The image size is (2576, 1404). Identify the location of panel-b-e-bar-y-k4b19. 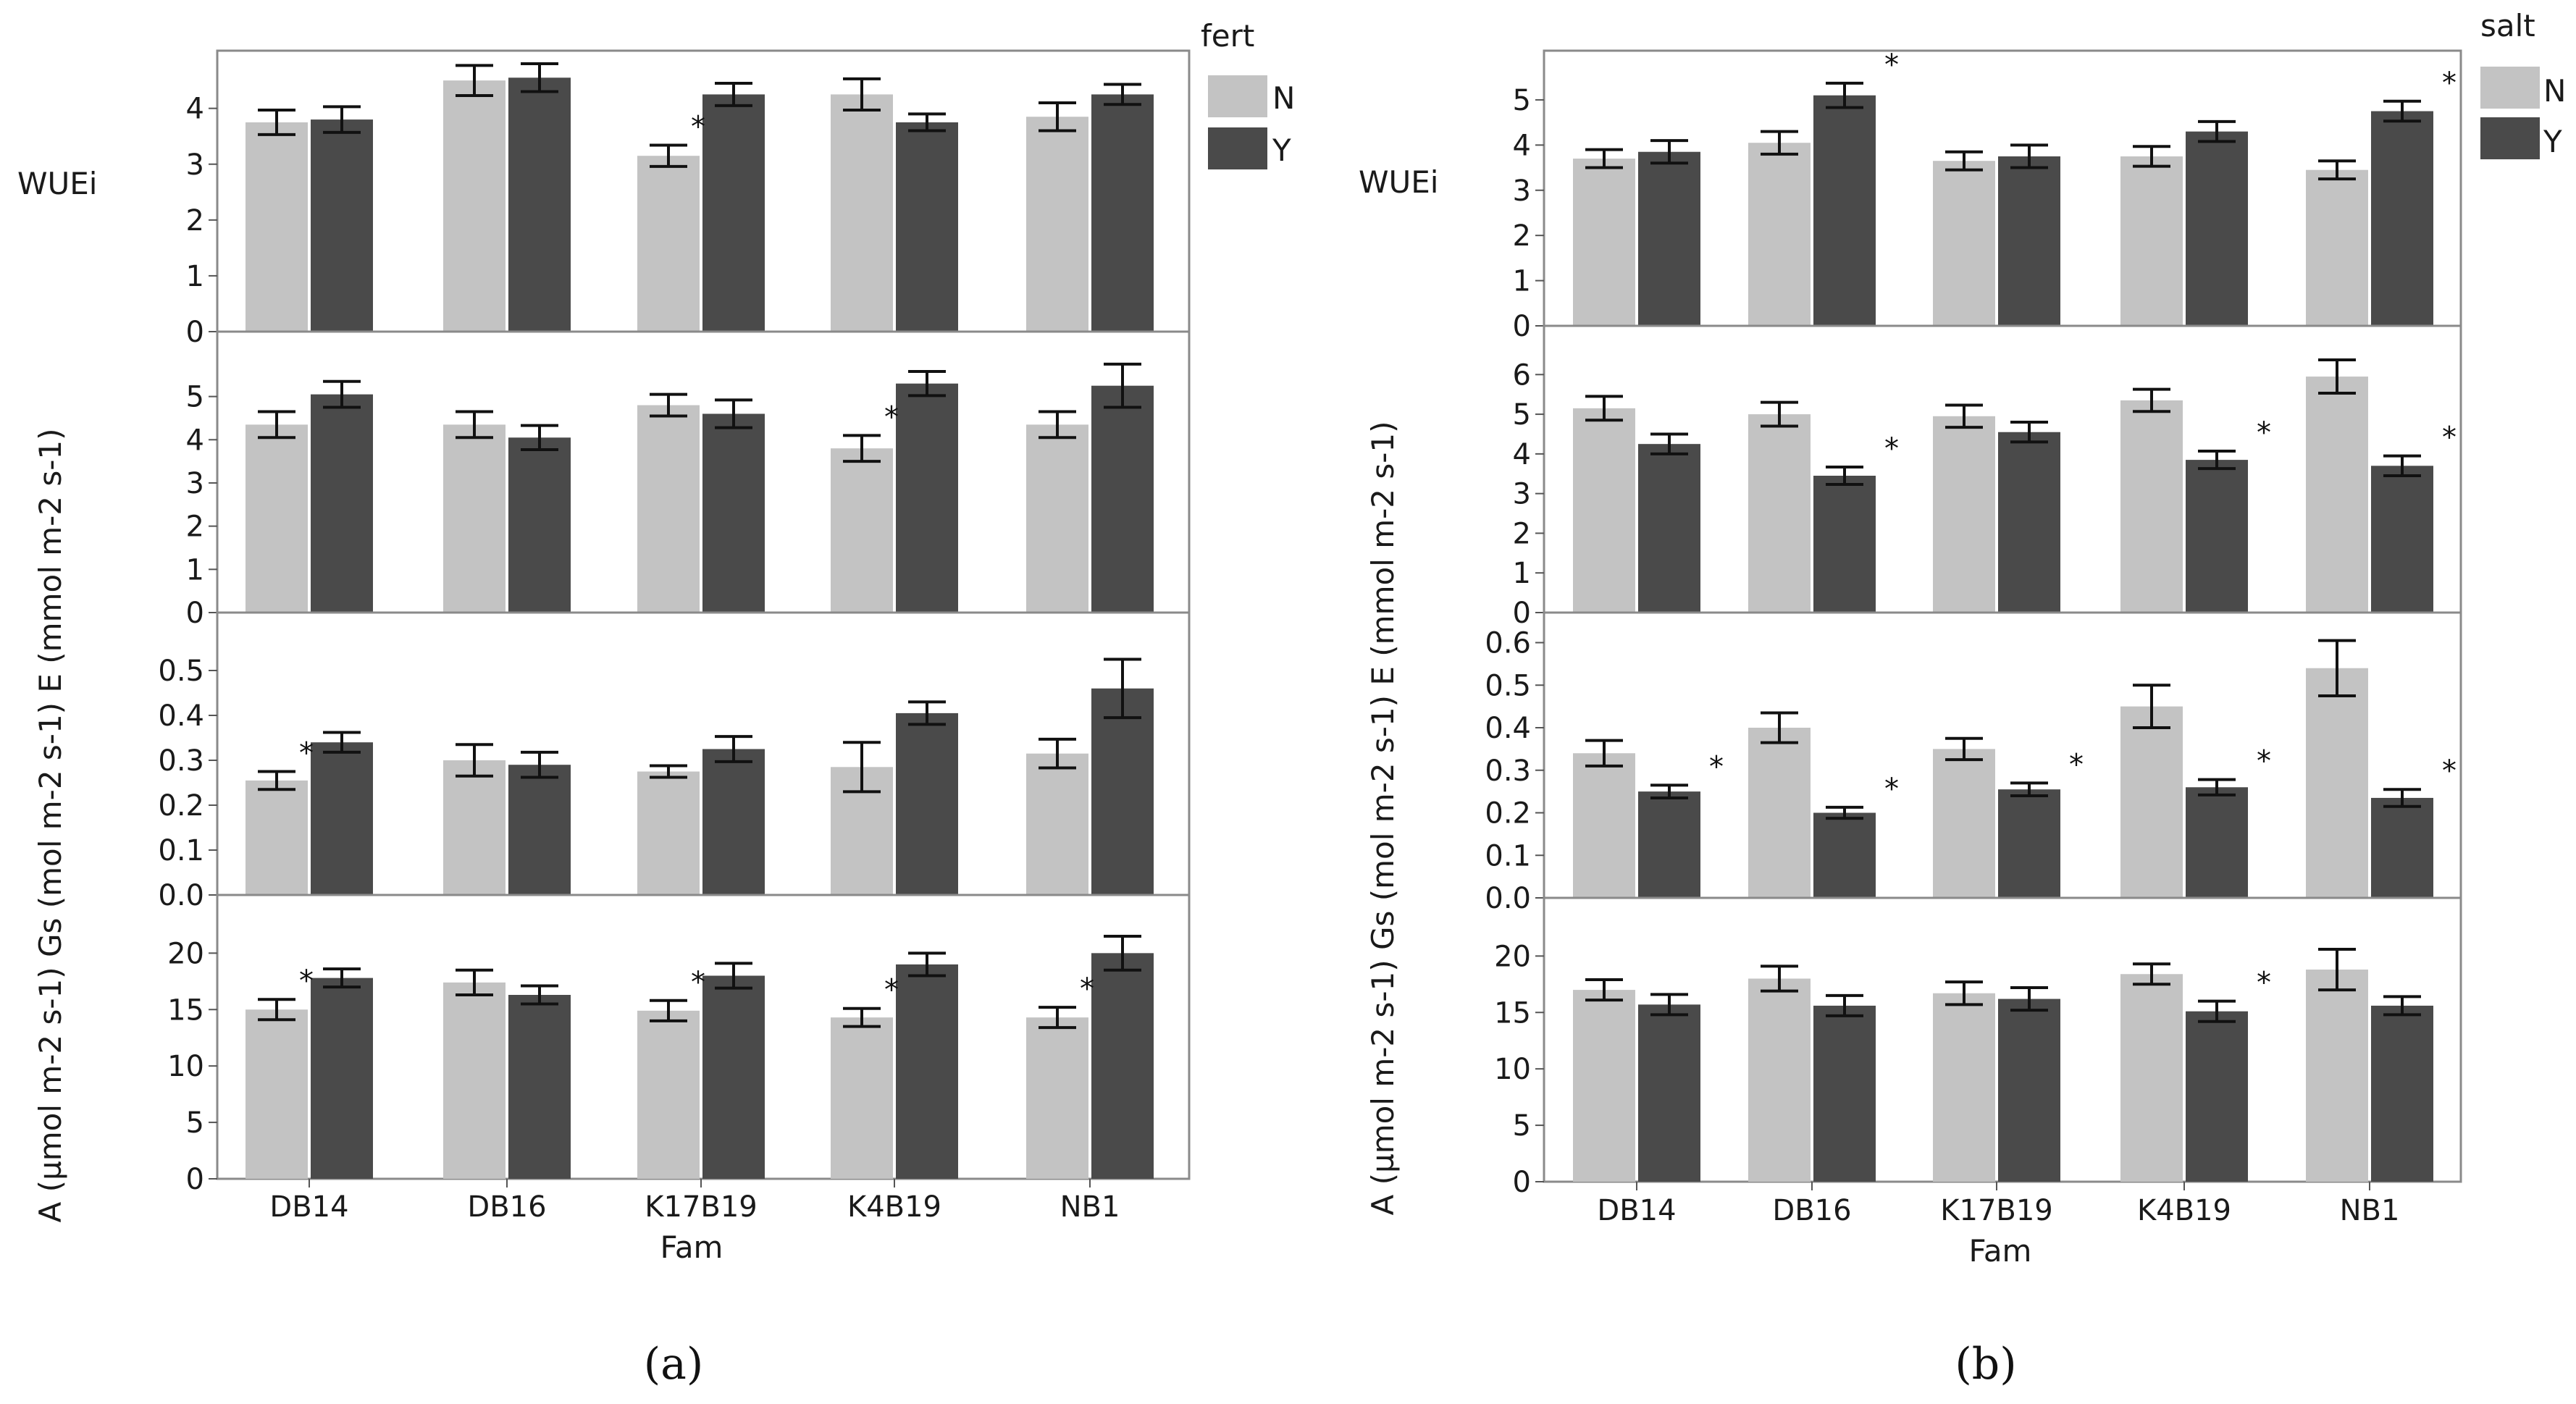
(2217, 536).